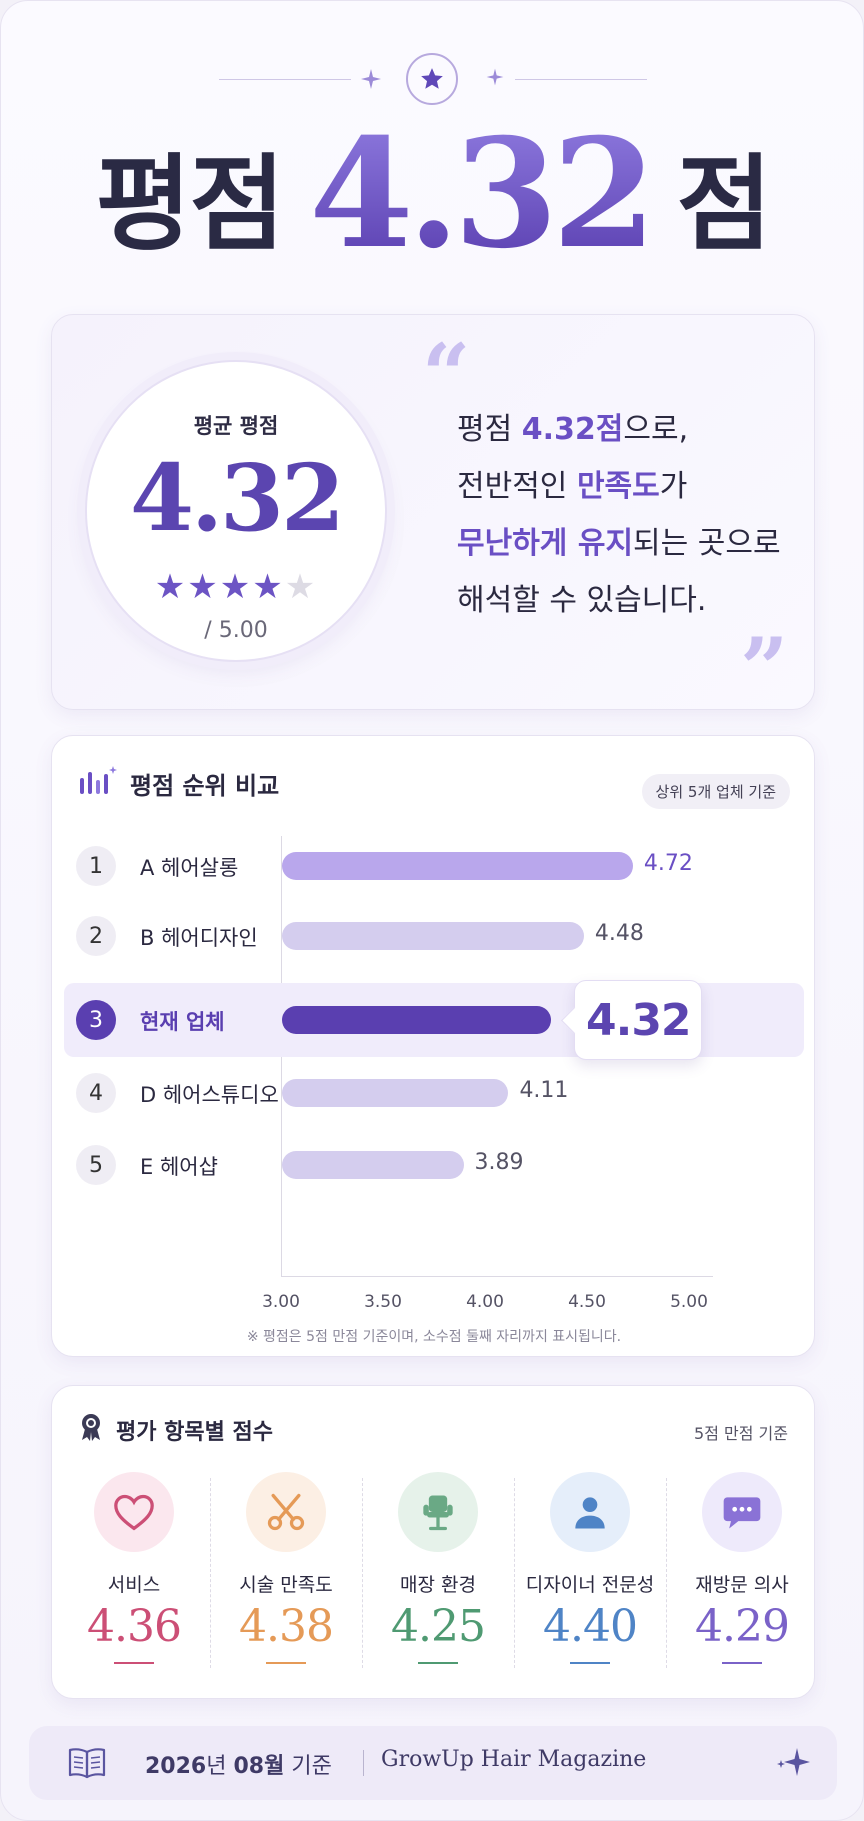  I want to click on score-value: 4.40, so click(590, 1626).